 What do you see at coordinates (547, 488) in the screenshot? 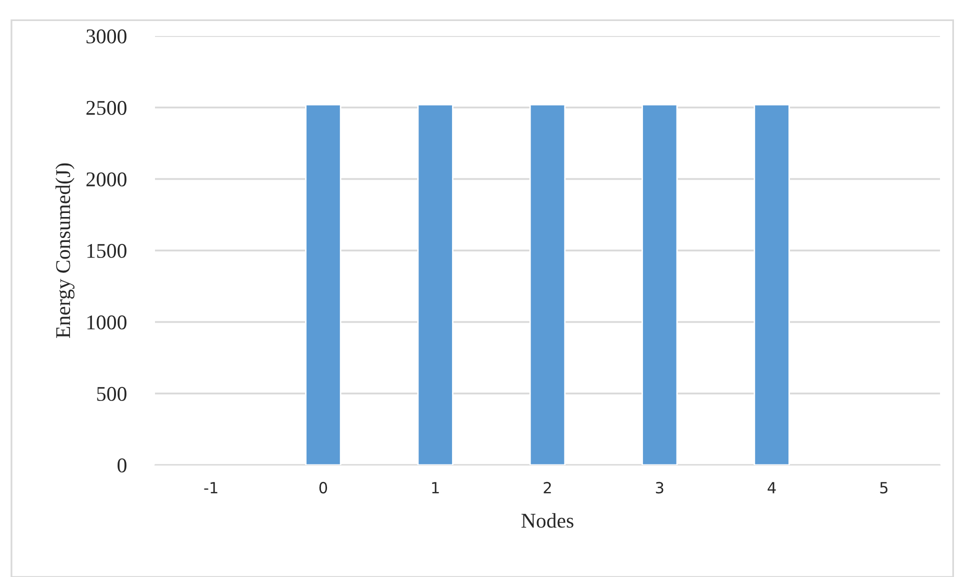
I see `x-tick-label: 2` at bounding box center [547, 488].